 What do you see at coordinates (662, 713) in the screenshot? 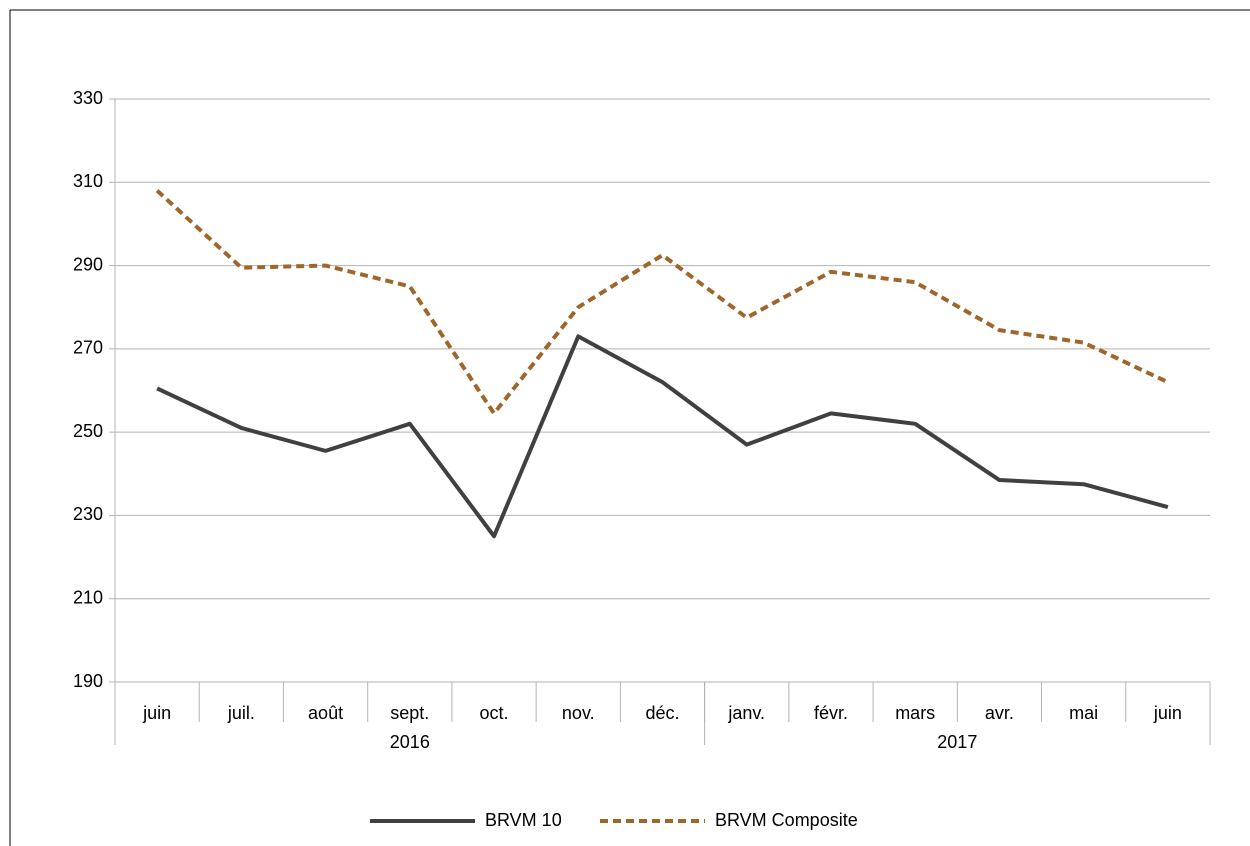
I see `x-tick-label: déc.` at bounding box center [662, 713].